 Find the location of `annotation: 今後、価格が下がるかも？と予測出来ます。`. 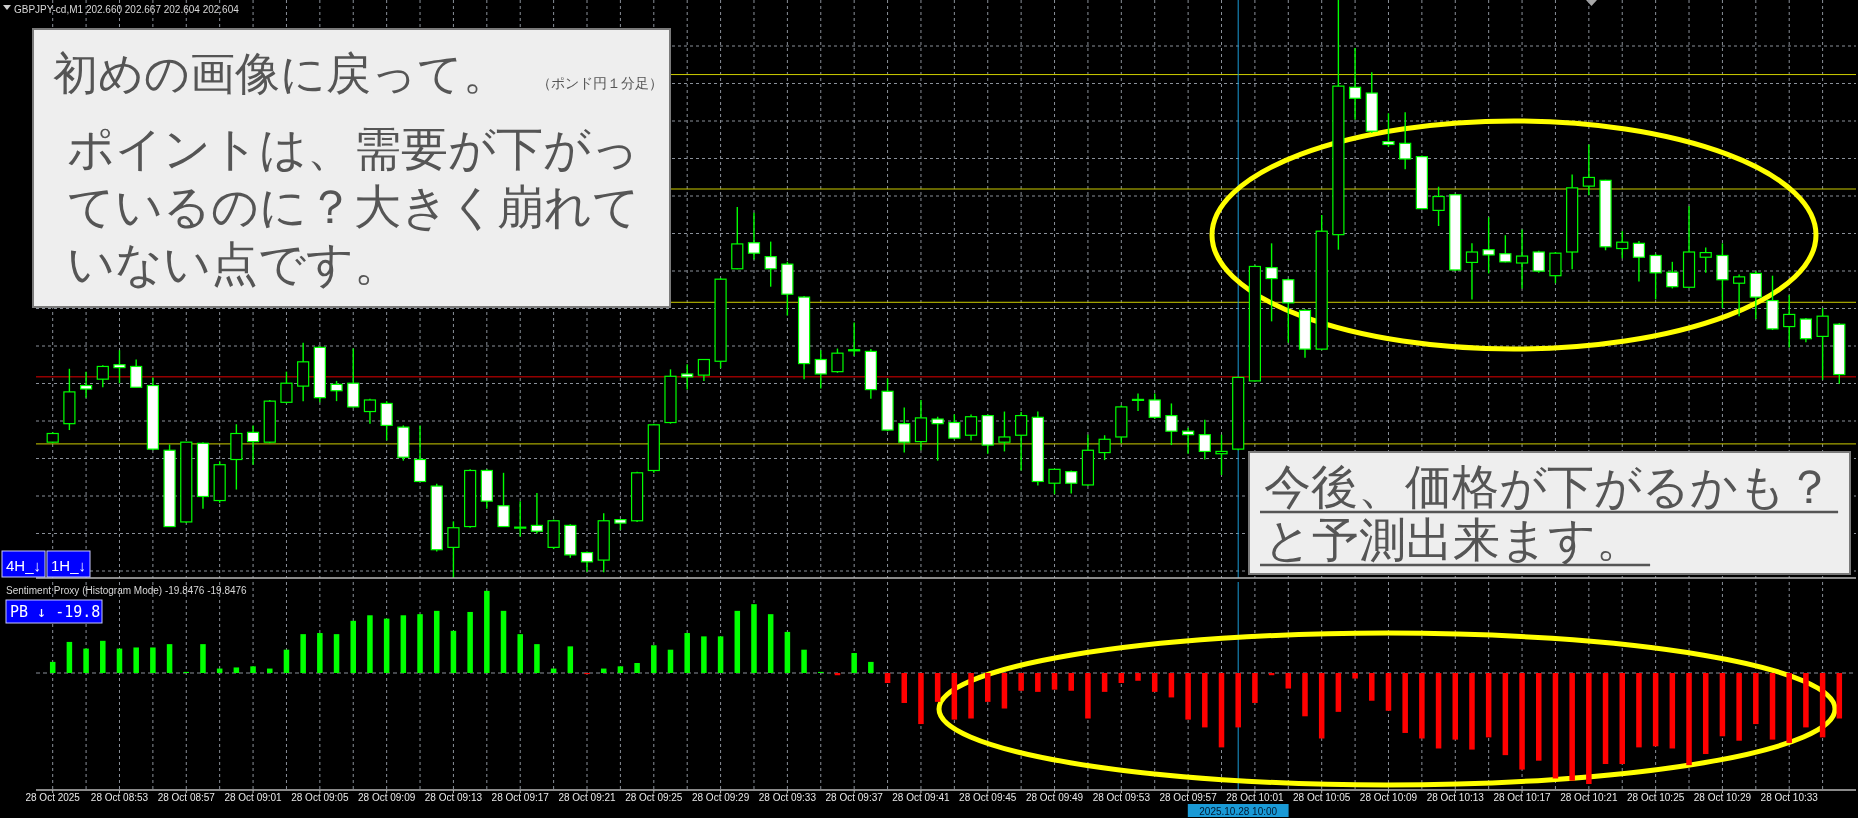

annotation: 今後、価格が下がるかも？と予測出来ます。 is located at coordinates (1548, 513).